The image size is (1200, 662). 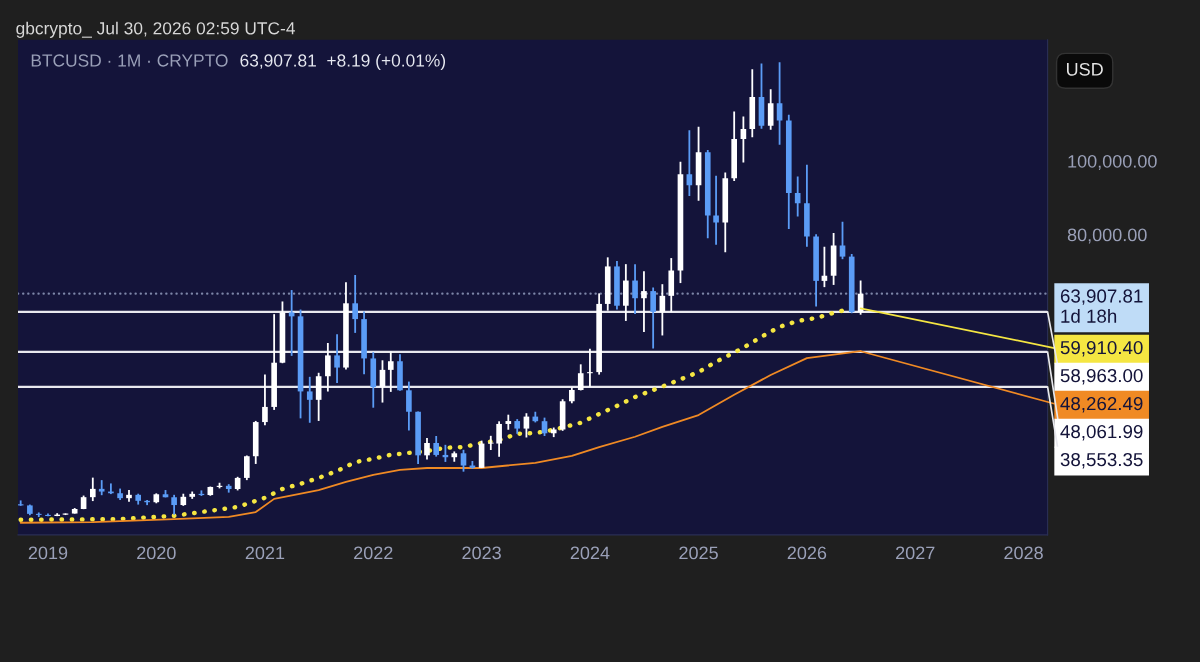 I want to click on y-tick-label: 100,000.00, so click(x=1112, y=162).